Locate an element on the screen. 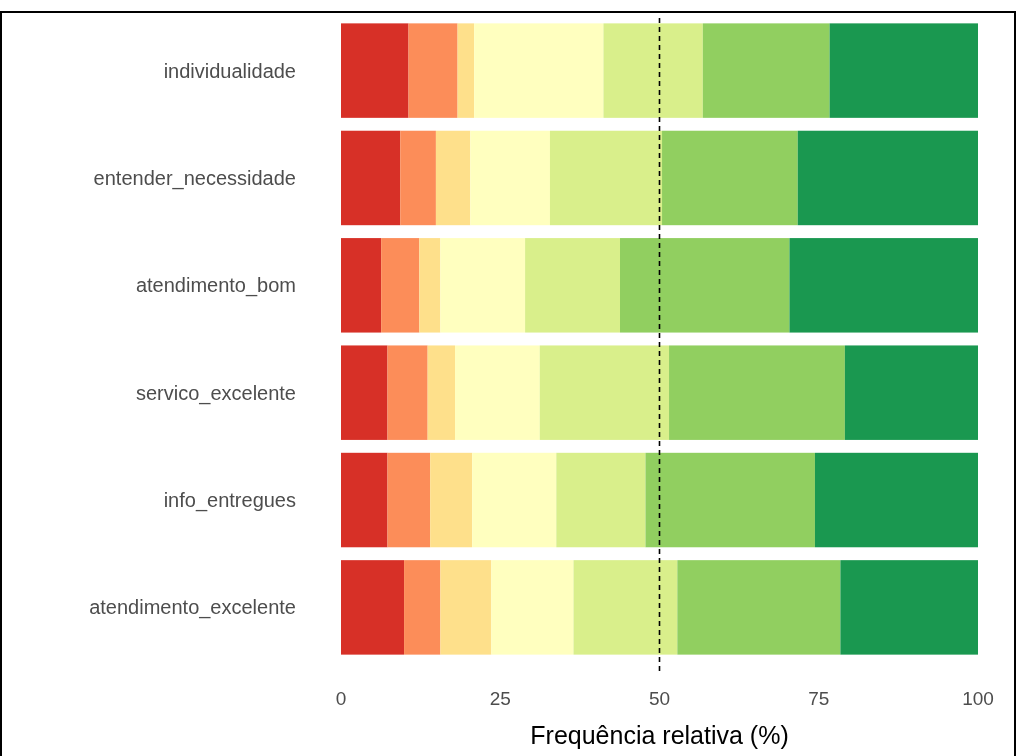 The image size is (1017, 756). x-axis-title: Frequência relativa (%) is located at coordinates (659, 735).